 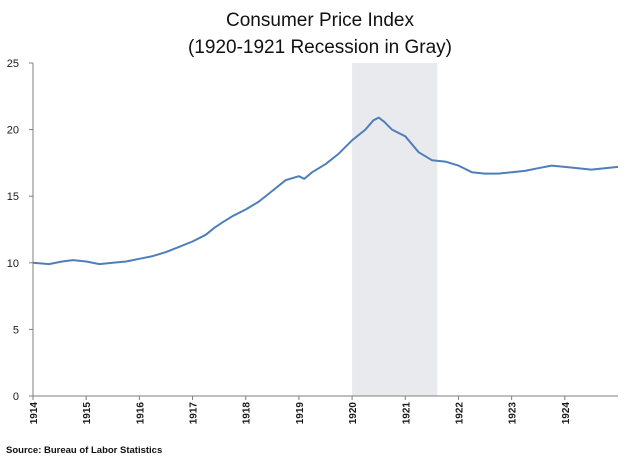 I want to click on x-tick-label: 1919, so click(x=300, y=413).